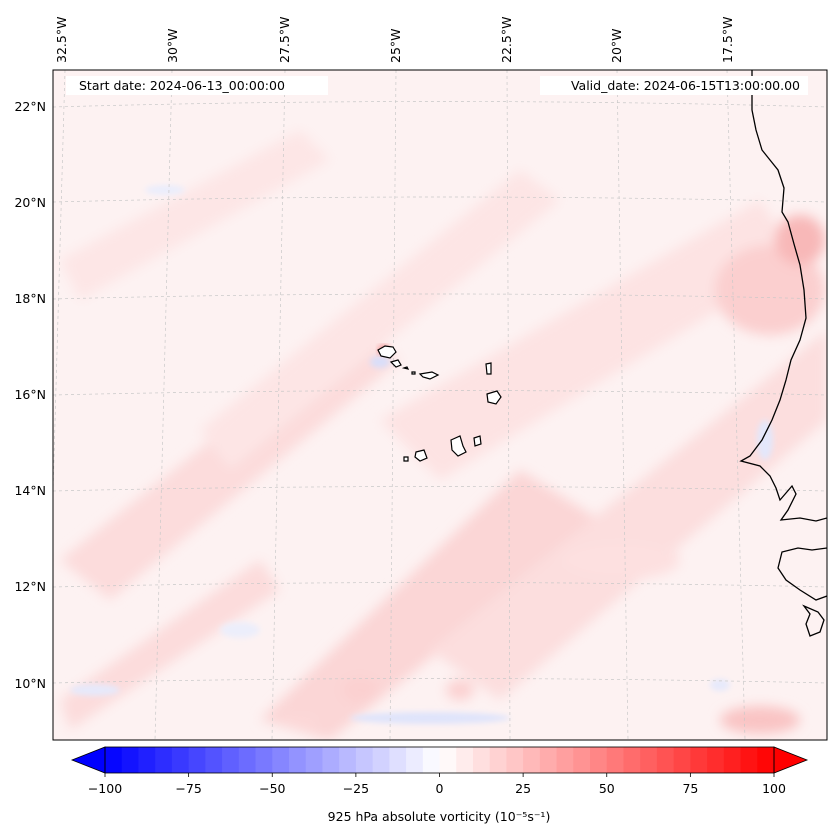 The width and height of the screenshot is (837, 839). Describe the element at coordinates (508, 405) in the screenshot. I see `gridline-22-5w` at that location.